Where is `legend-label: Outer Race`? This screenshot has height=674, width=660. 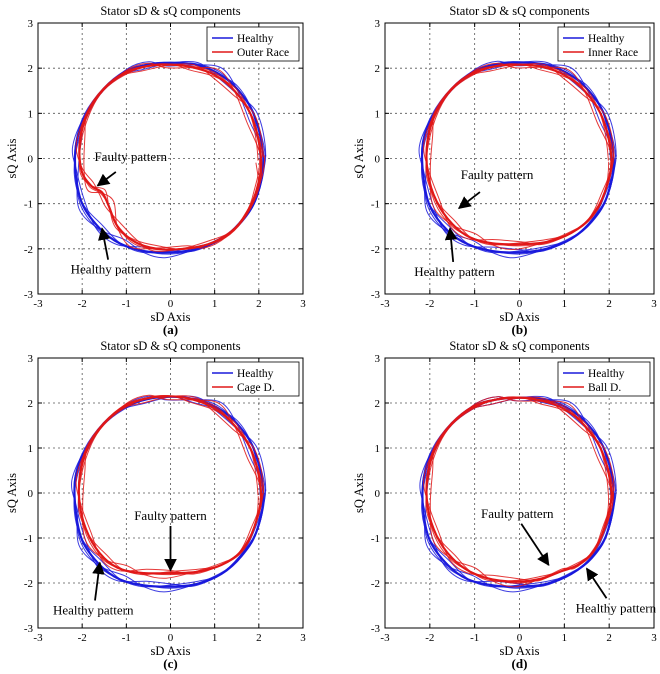 legend-label: Outer Race is located at coordinates (263, 53).